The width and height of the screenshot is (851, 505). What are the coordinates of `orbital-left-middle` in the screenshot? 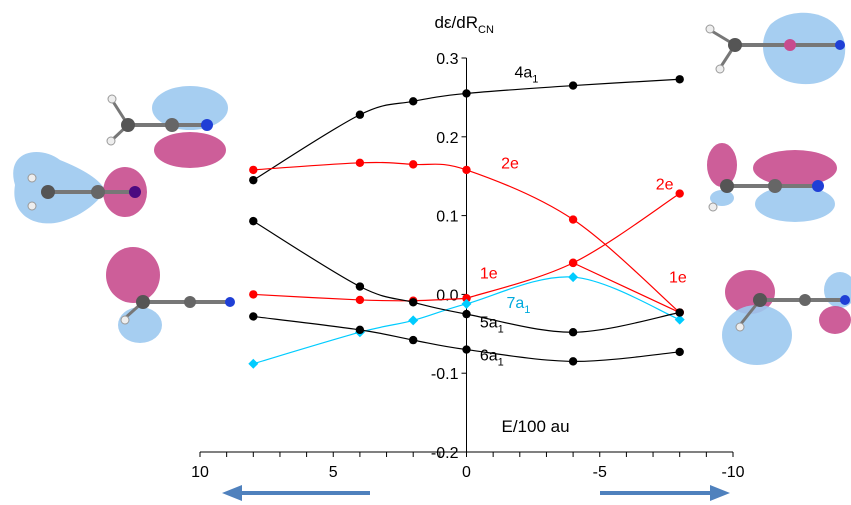 It's located at (80, 188).